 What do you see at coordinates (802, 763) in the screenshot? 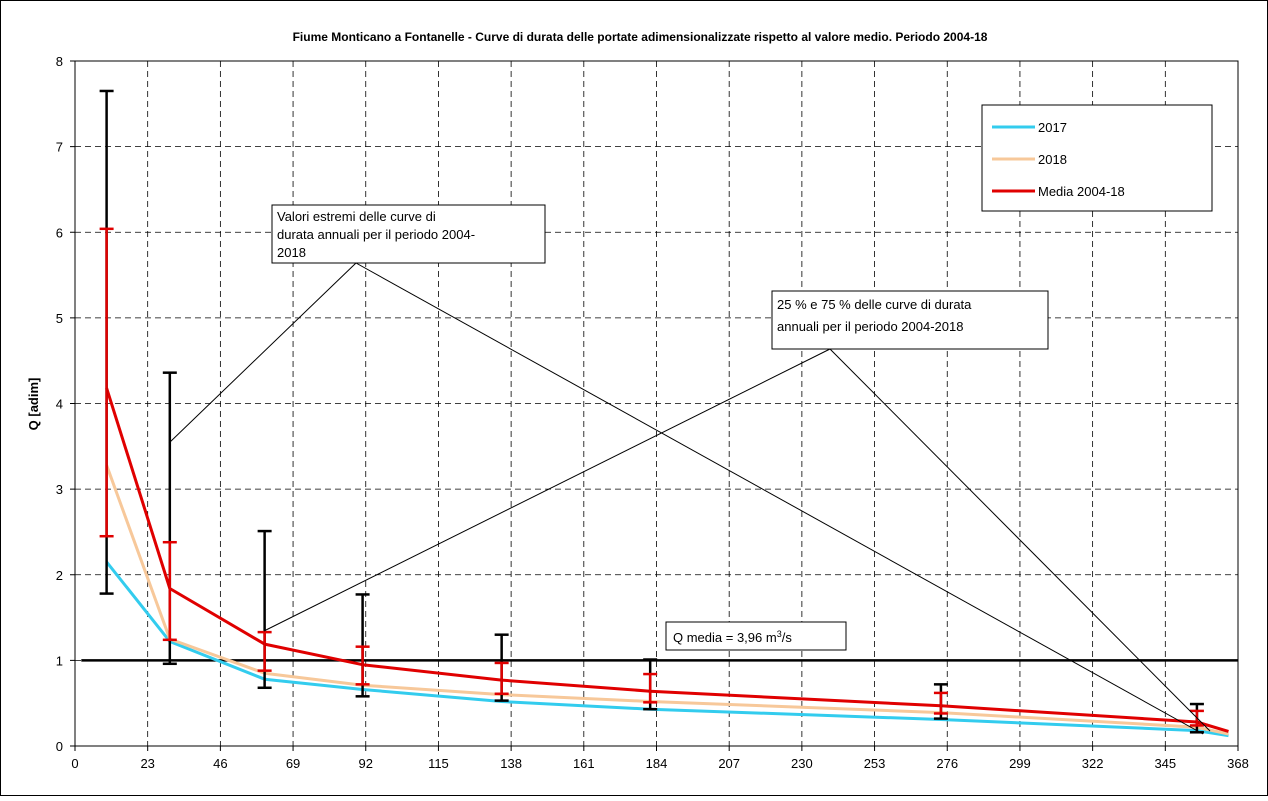
I see `x-tick-label: 230` at bounding box center [802, 763].